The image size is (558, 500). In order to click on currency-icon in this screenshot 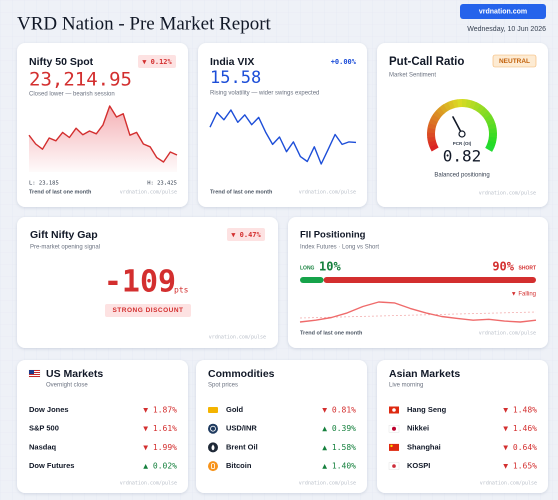, I will do `click(213, 428)`.